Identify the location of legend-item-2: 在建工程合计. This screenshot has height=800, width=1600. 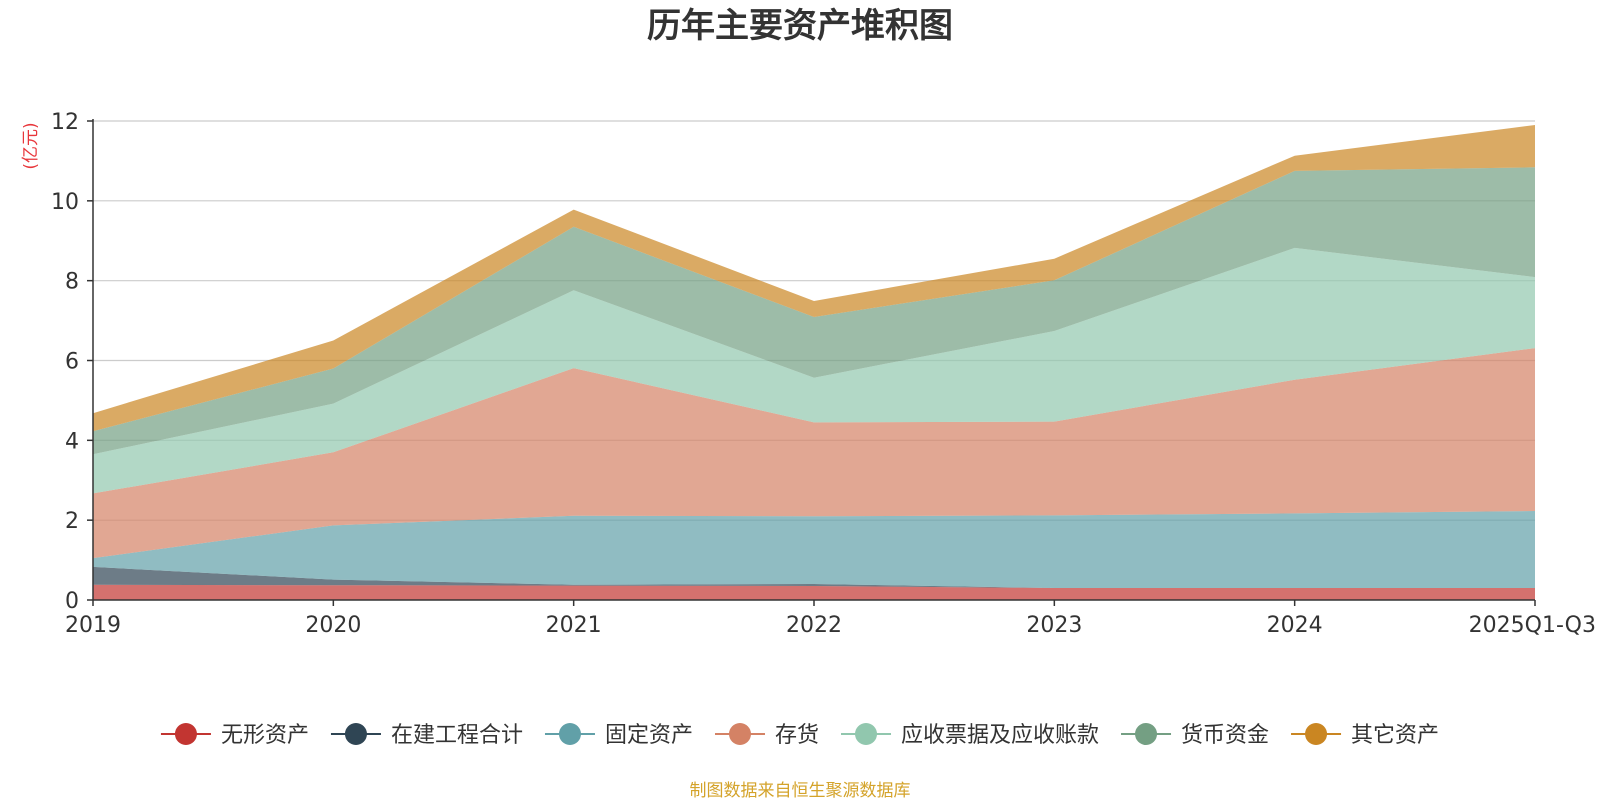
(426, 735).